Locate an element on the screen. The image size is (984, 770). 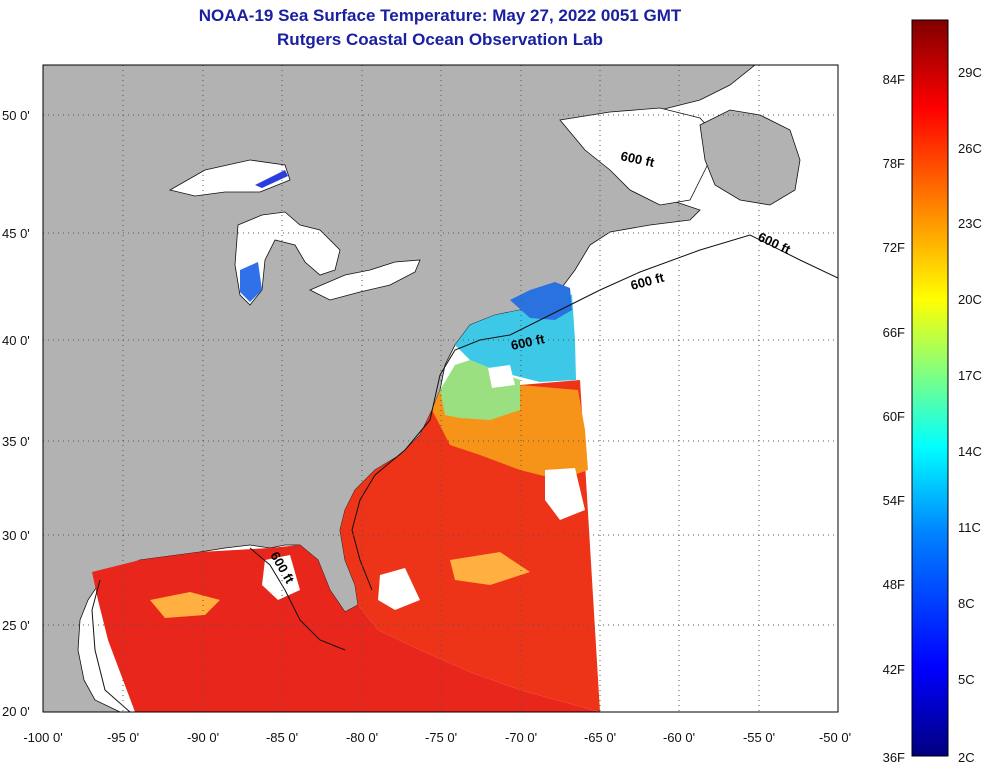
colorbar-c-label: 29C is located at coordinates (970, 72).